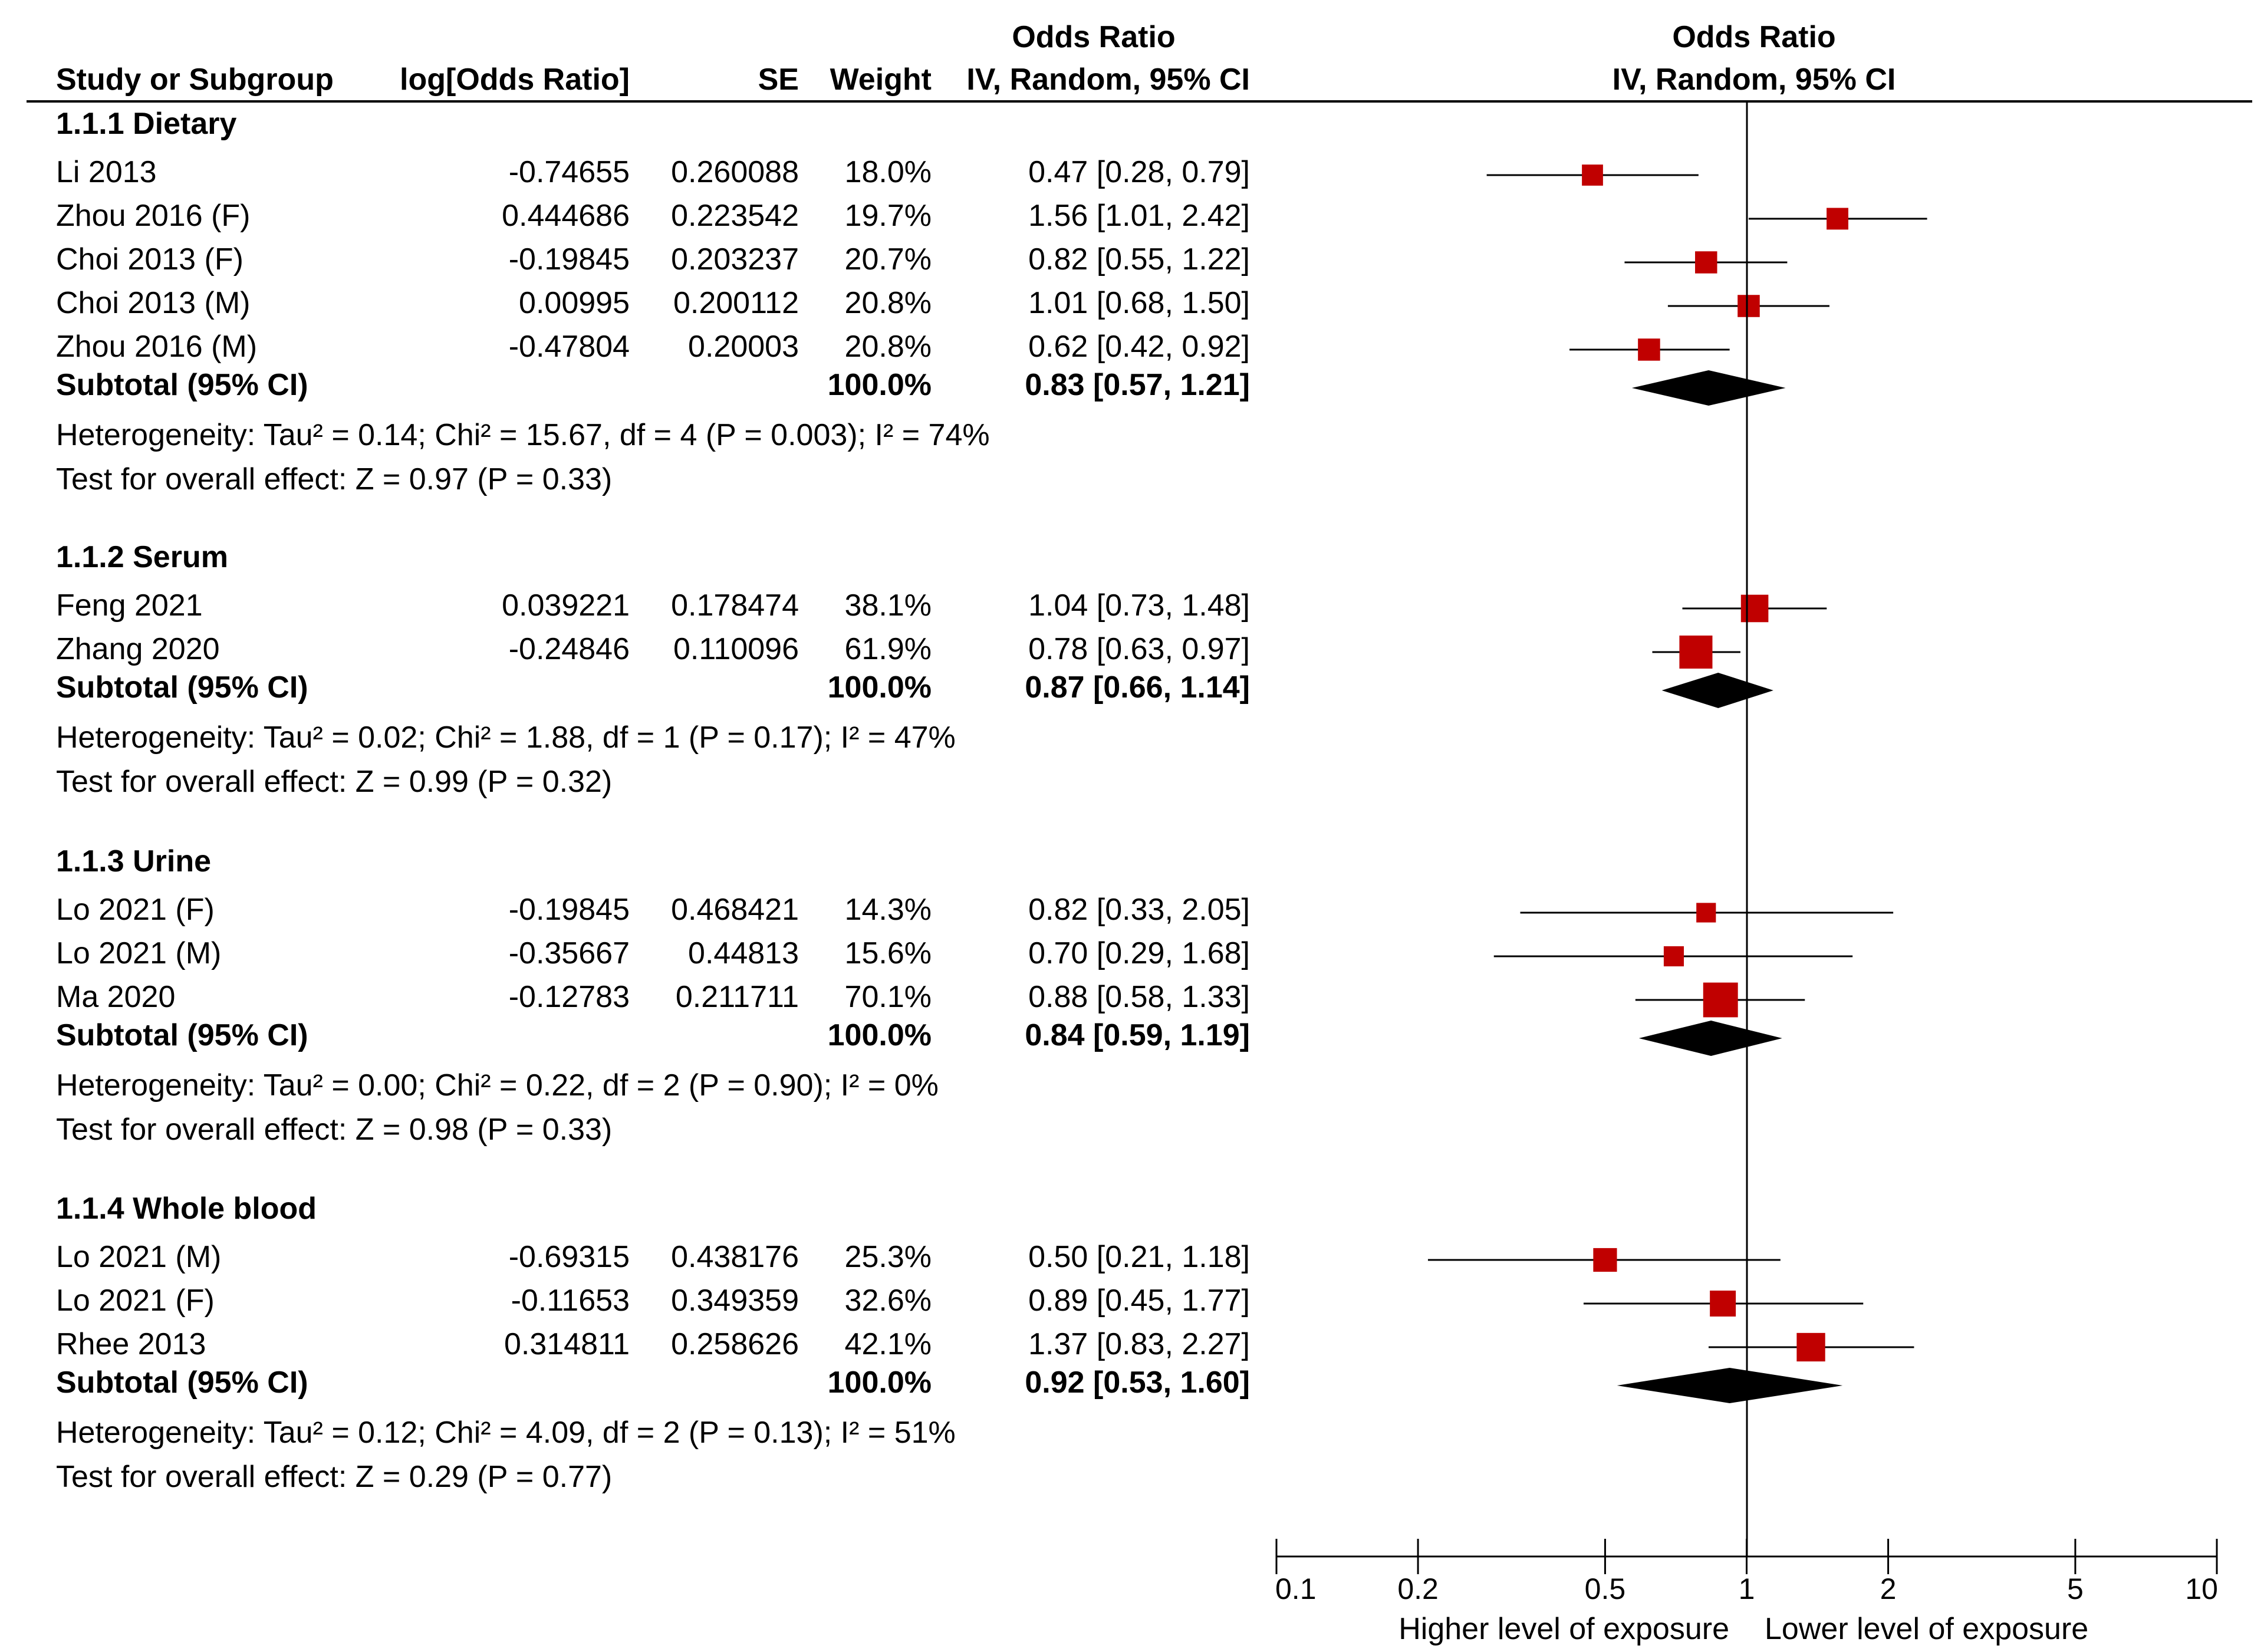 This screenshot has height=1652, width=2264. Describe the element at coordinates (154, 216) in the screenshot. I see `study-name: Zhou 2016 (F)` at that location.